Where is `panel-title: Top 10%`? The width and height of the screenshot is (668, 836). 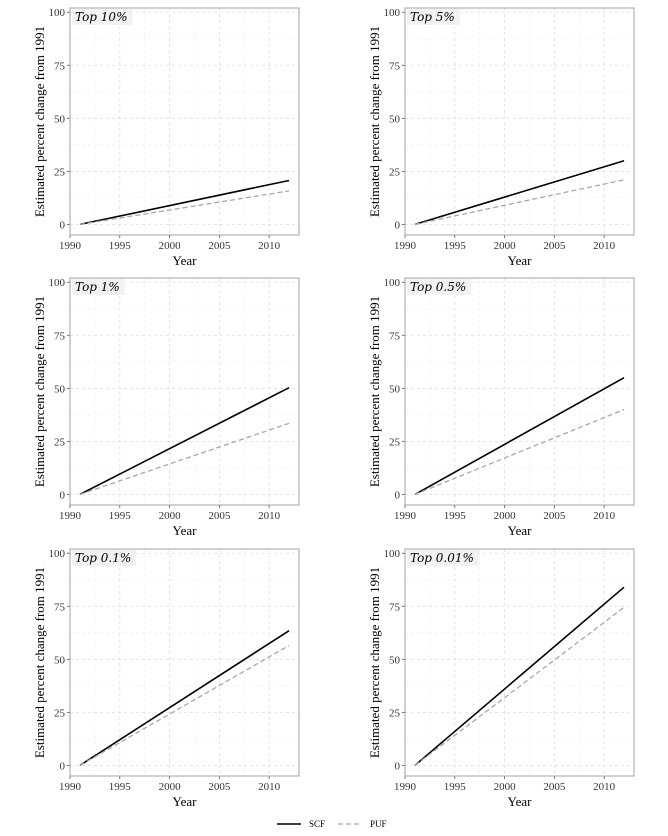 panel-title: Top 10% is located at coordinates (101, 17).